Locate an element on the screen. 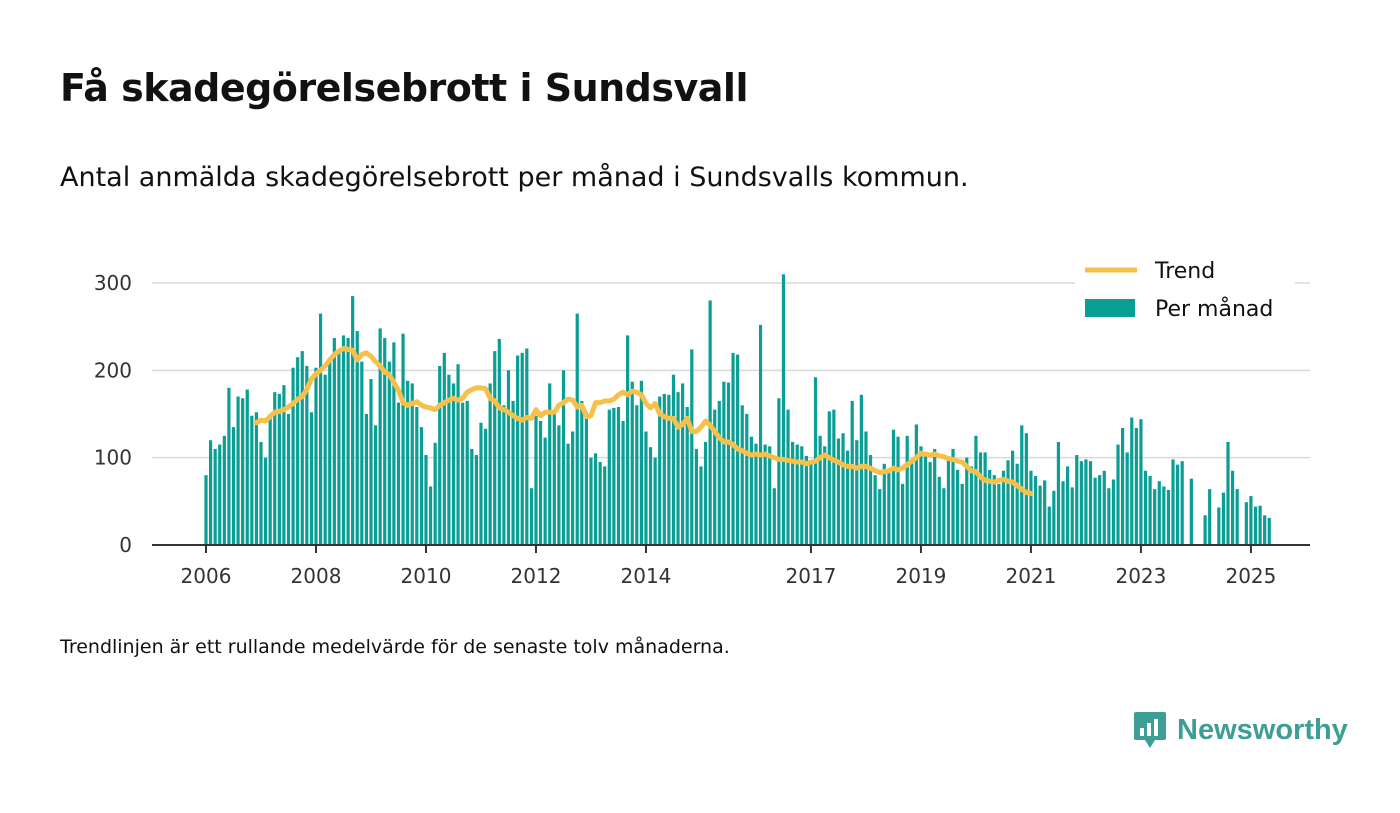 This screenshot has height=813, width=1400. chart-title: Få skadegörelsebrott i Sundsvall is located at coordinates (404, 88).